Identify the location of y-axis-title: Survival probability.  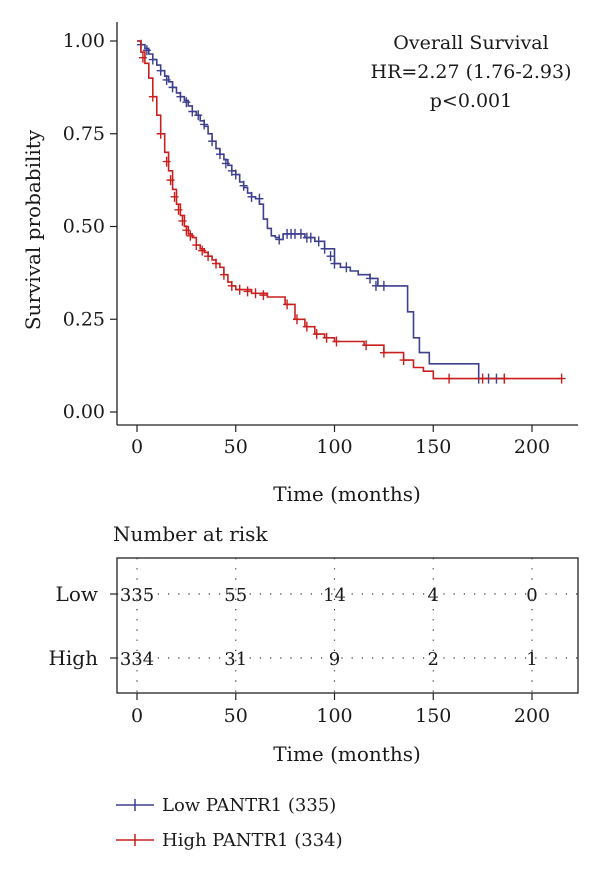
(33, 229).